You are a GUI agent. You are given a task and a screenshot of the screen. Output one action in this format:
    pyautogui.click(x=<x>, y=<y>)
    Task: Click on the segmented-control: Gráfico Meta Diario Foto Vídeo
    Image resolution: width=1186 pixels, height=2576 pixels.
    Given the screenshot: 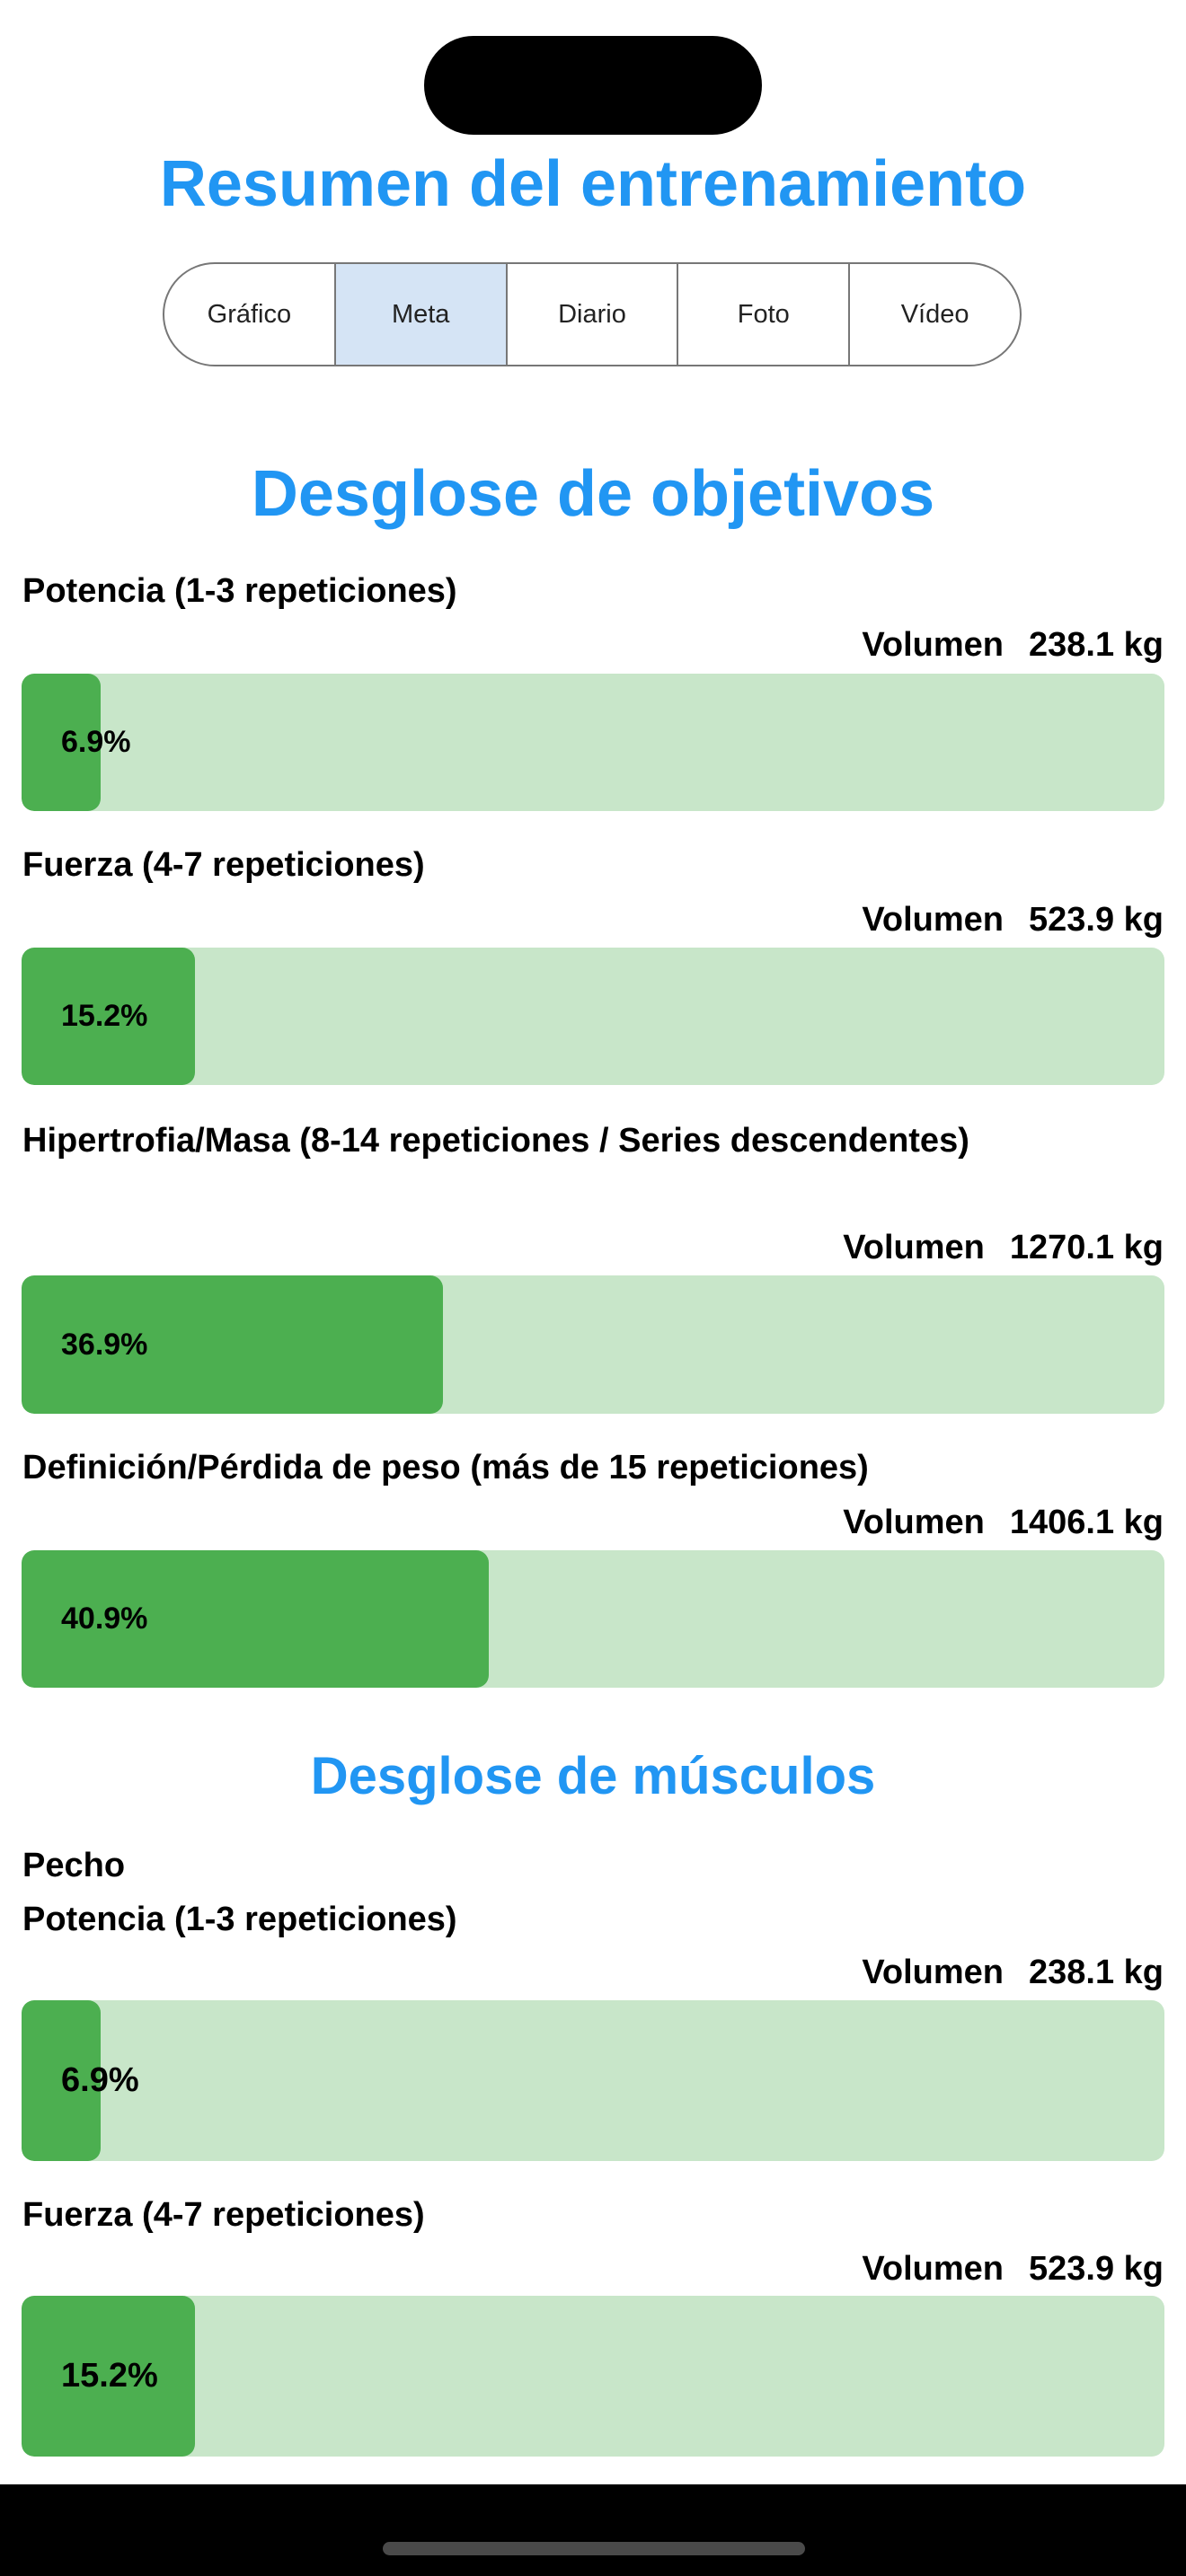 What is the action you would take?
    pyautogui.click(x=592, y=314)
    